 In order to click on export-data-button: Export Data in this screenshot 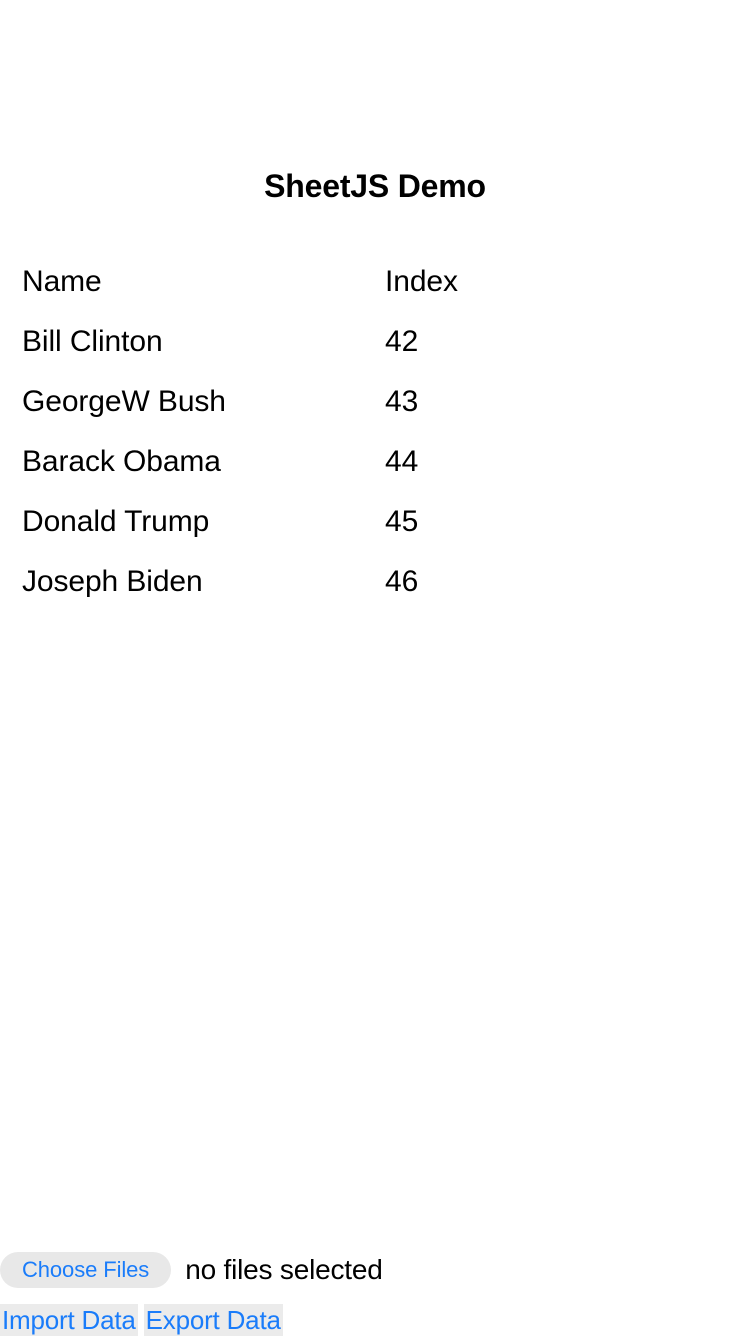, I will do `click(213, 1320)`.